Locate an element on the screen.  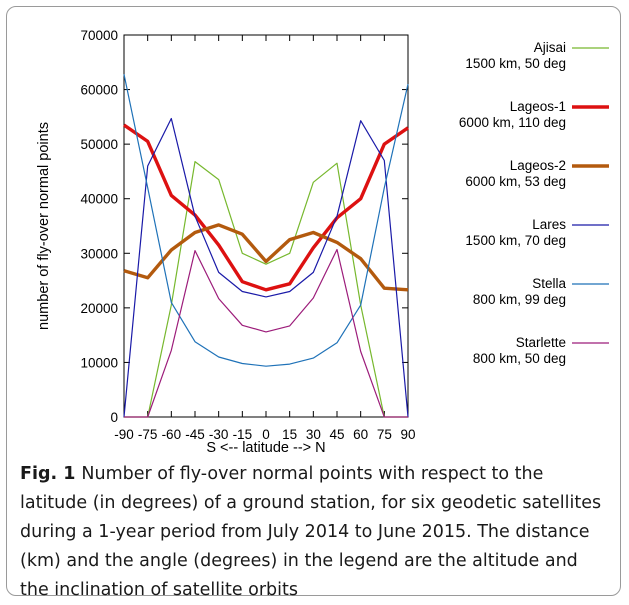
legend-detail: 6000 km, 53 deg is located at coordinates (515, 181).